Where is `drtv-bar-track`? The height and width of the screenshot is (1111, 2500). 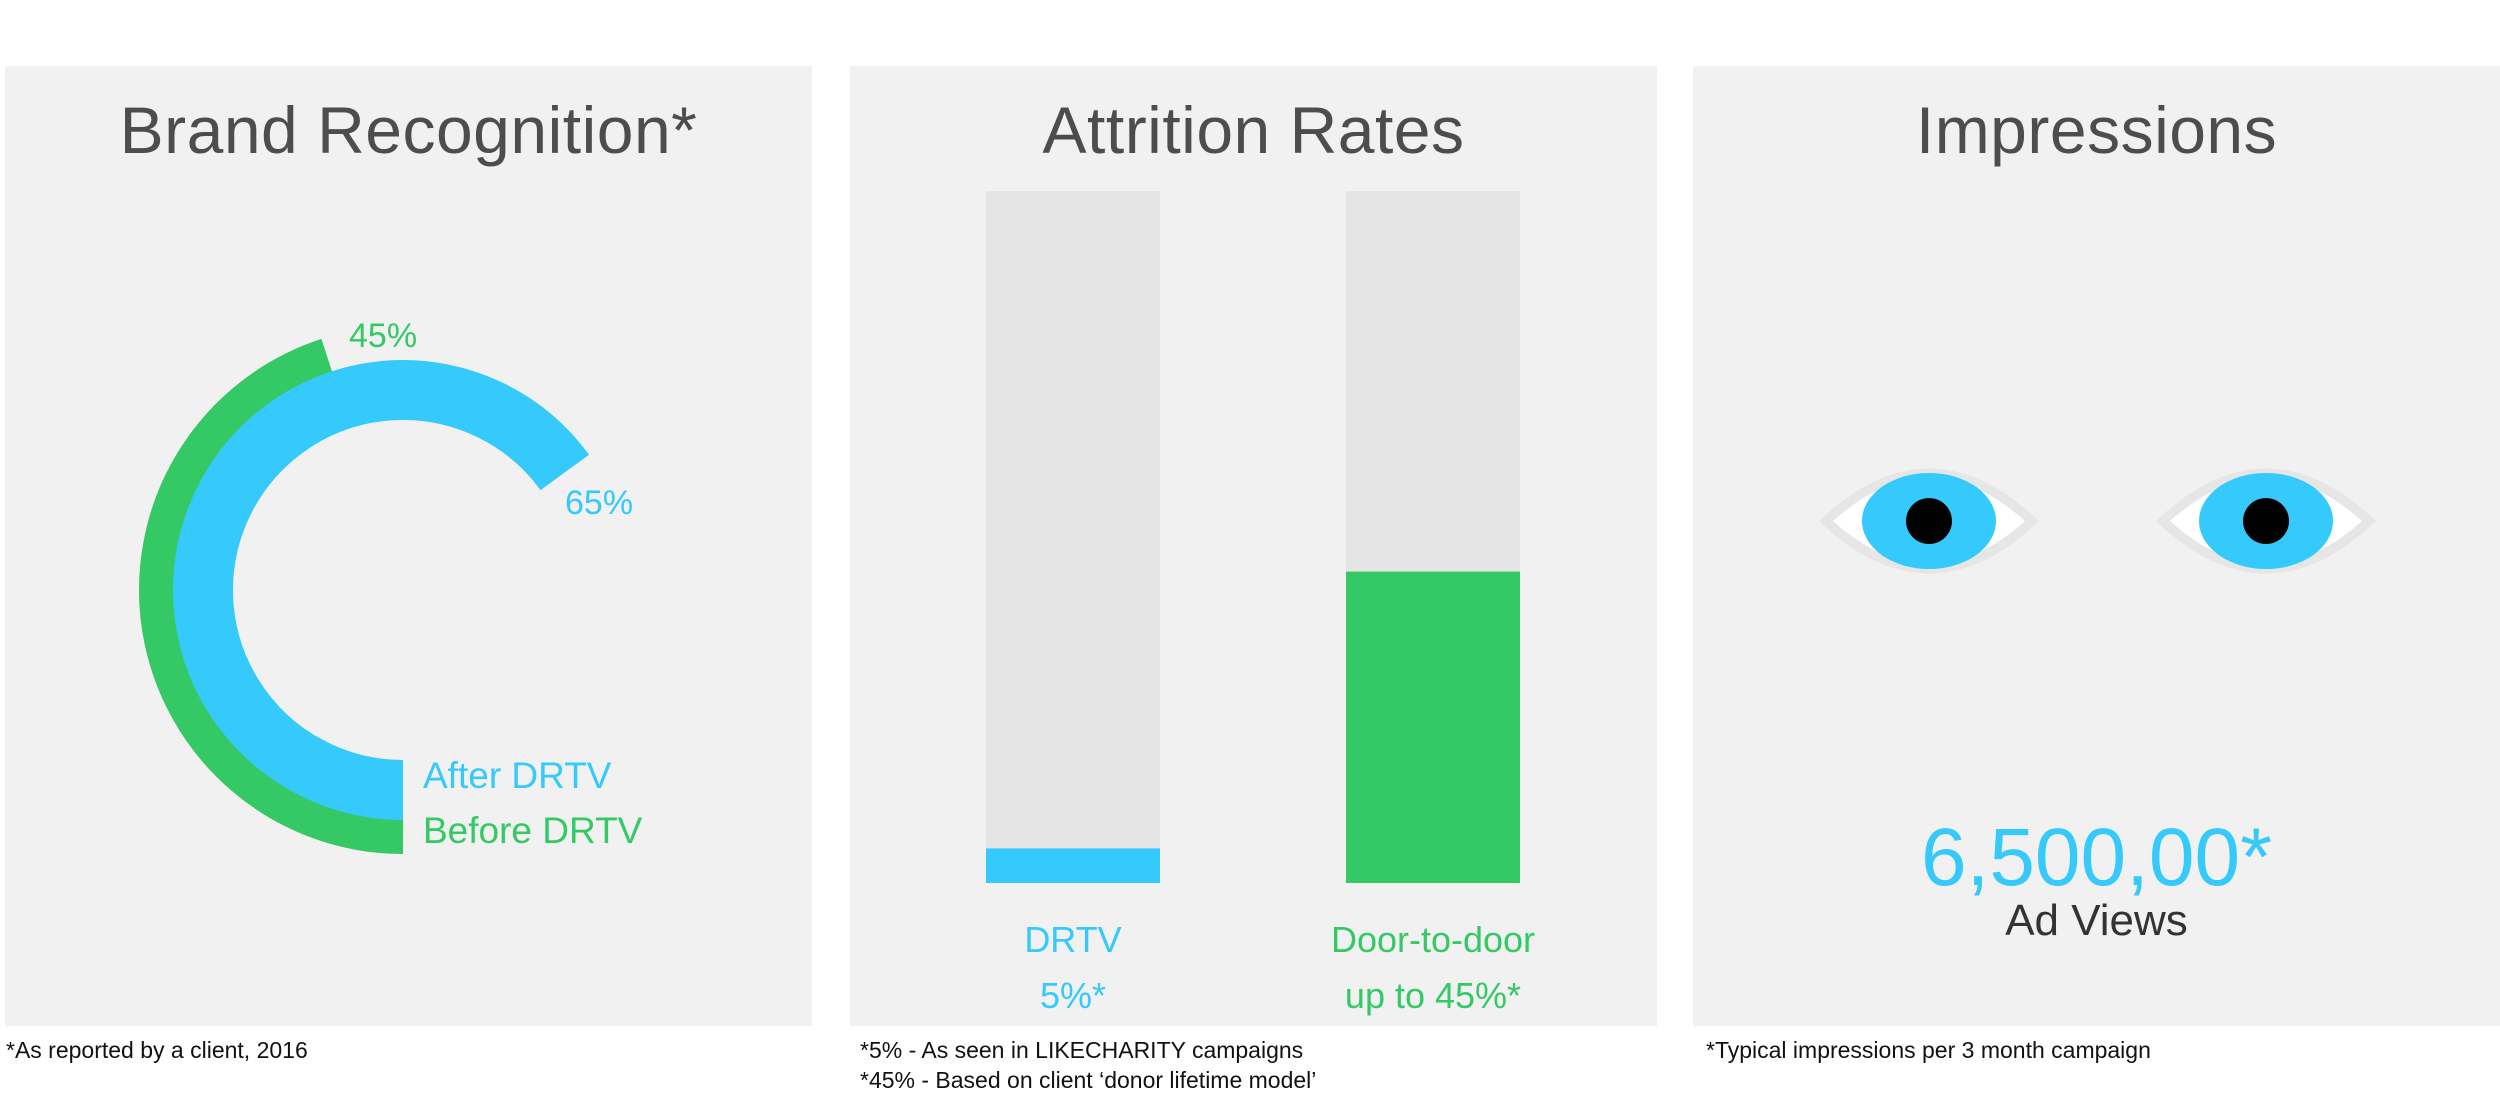
drtv-bar-track is located at coordinates (1073, 537).